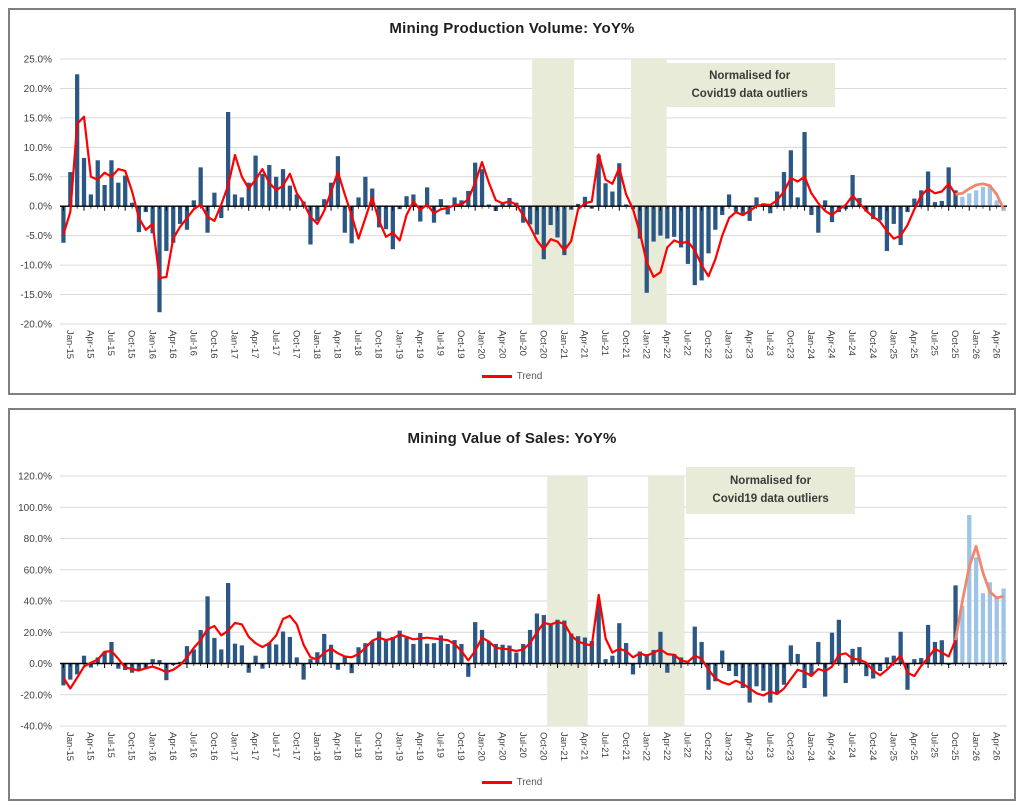 Image resolution: width=1024 pixels, height=809 pixels. What do you see at coordinates (810, 746) in the screenshot?
I see `svg-text: Jan-24` at bounding box center [810, 746].